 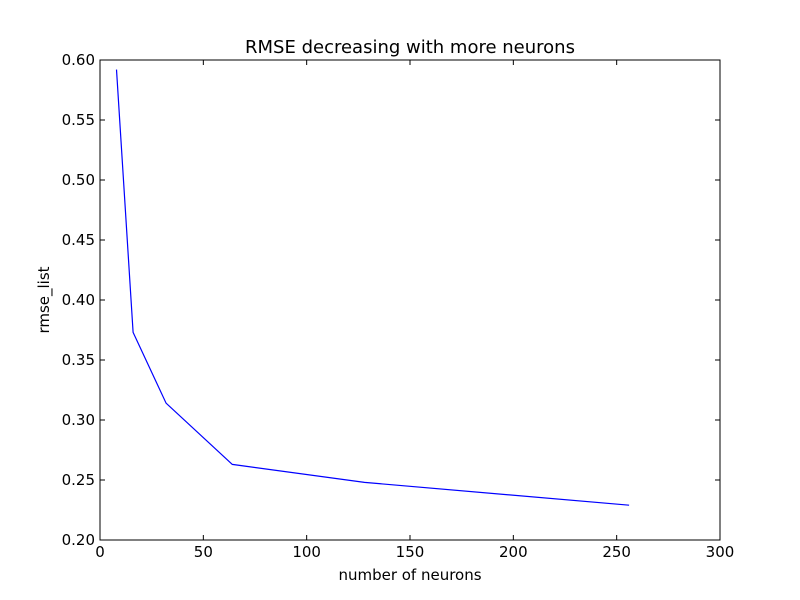 What do you see at coordinates (78, 480) in the screenshot?
I see `y-tick-label: 0.25` at bounding box center [78, 480].